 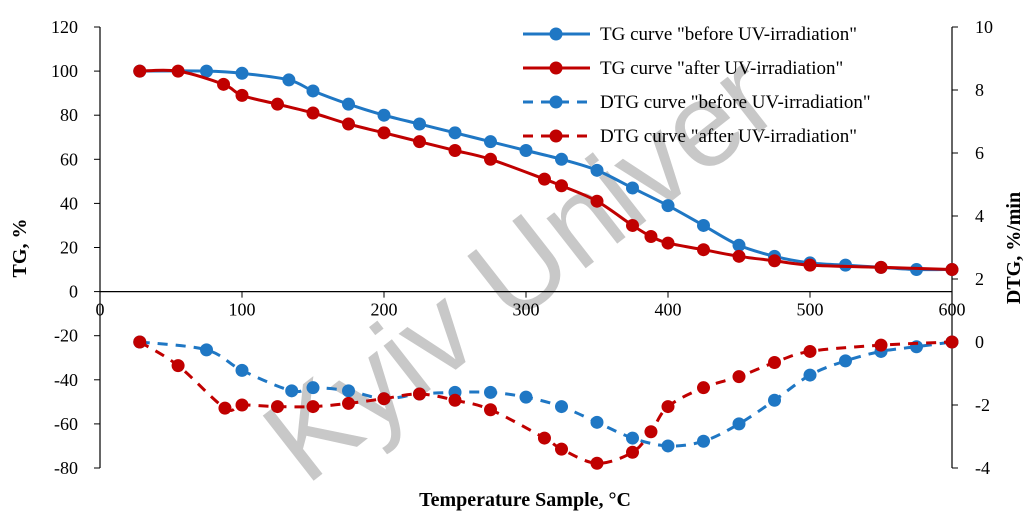 What do you see at coordinates (100, 310) in the screenshot?
I see `x-tick-label: 0` at bounding box center [100, 310].